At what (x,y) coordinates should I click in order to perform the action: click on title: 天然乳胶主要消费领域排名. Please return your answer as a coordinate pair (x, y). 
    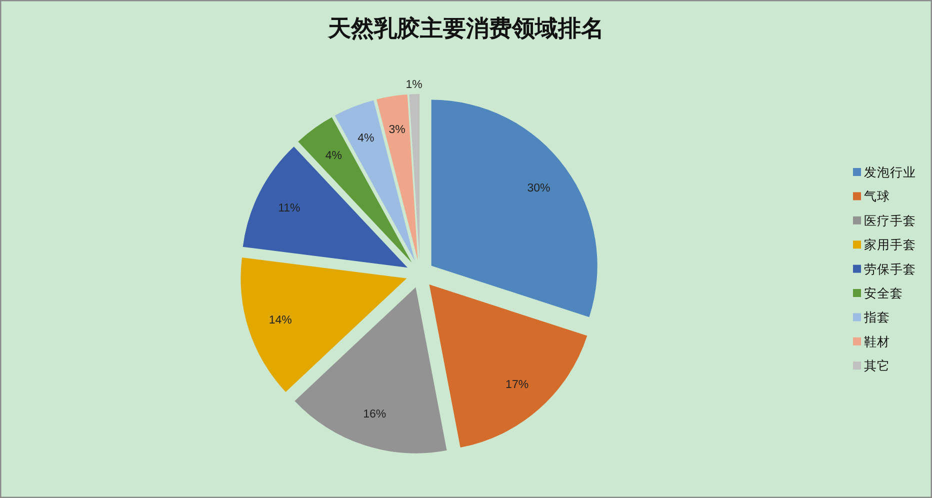
    Looking at the image, I should click on (466, 28).